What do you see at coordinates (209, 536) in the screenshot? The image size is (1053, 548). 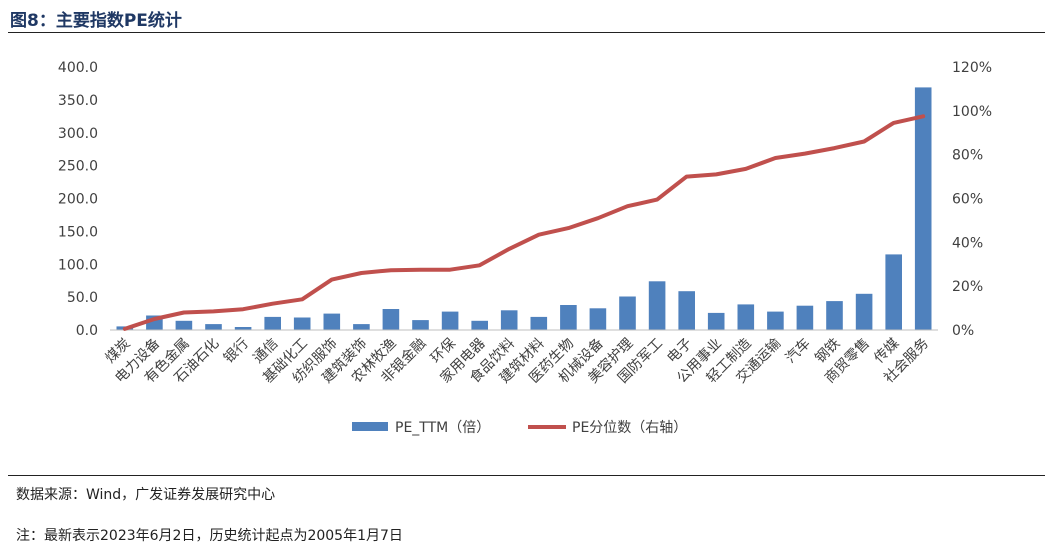 I see `note-text: 注：最新表示2023年6月2日，历史统计起点为2005年1月7日` at bounding box center [209, 536].